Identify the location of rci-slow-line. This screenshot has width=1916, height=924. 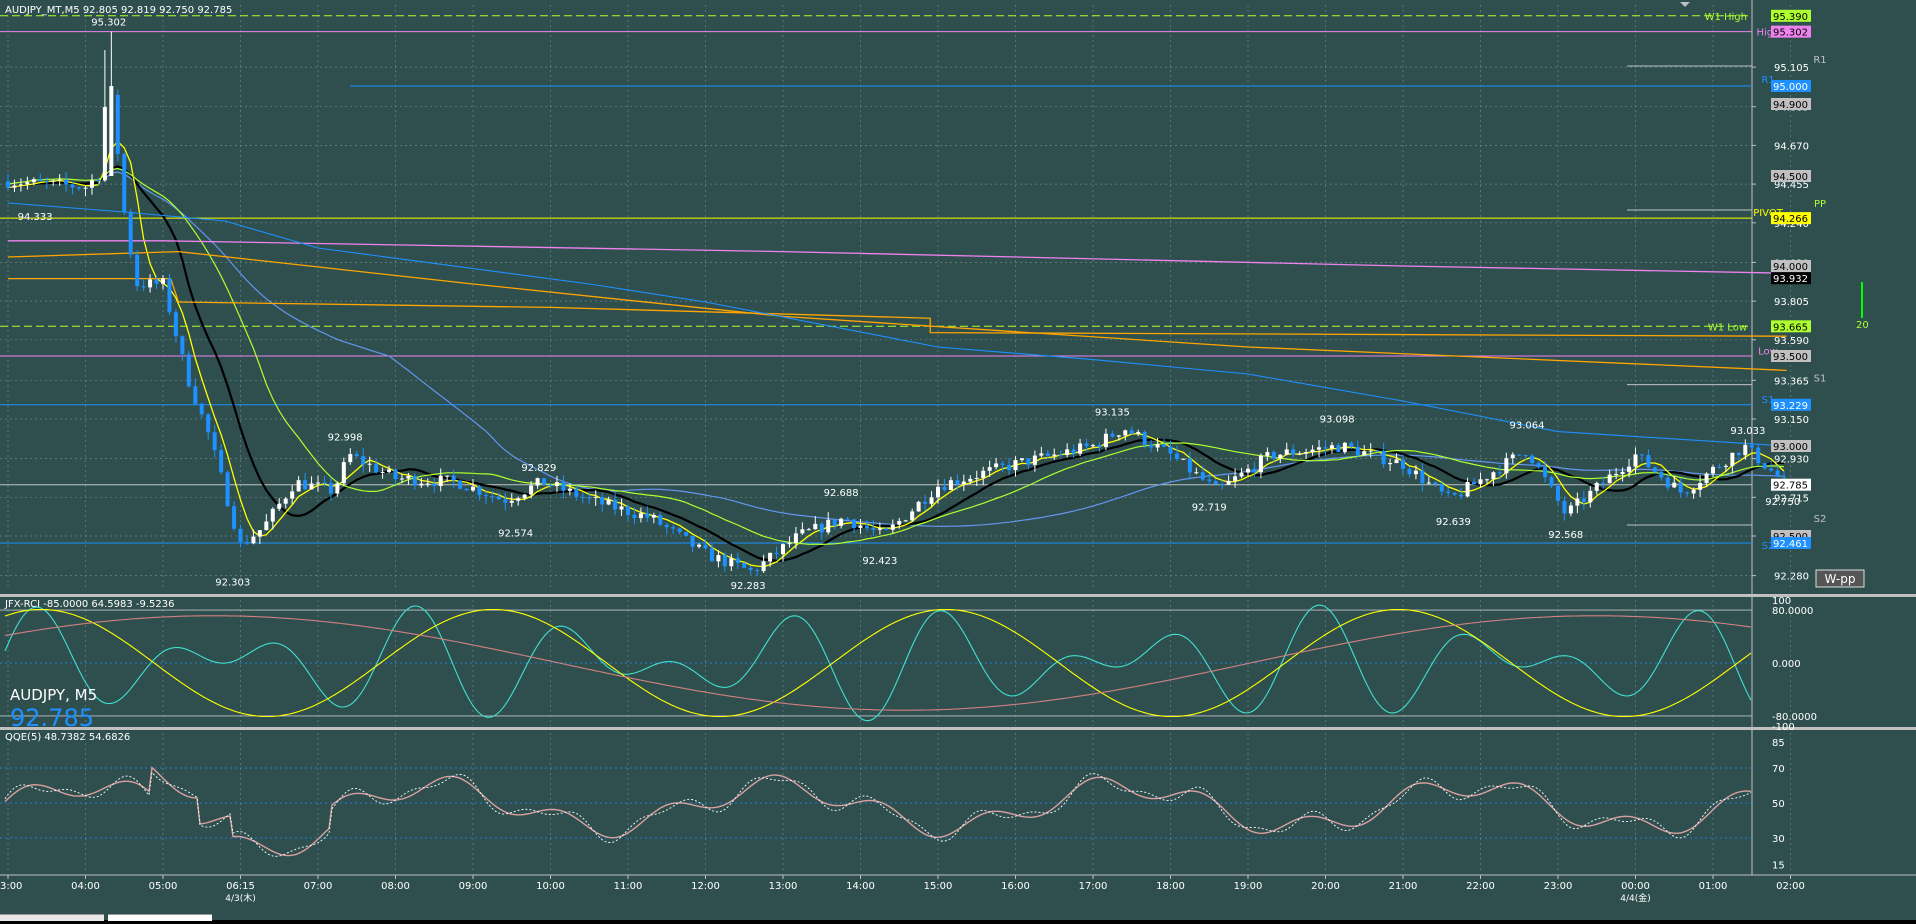
(878, 663).